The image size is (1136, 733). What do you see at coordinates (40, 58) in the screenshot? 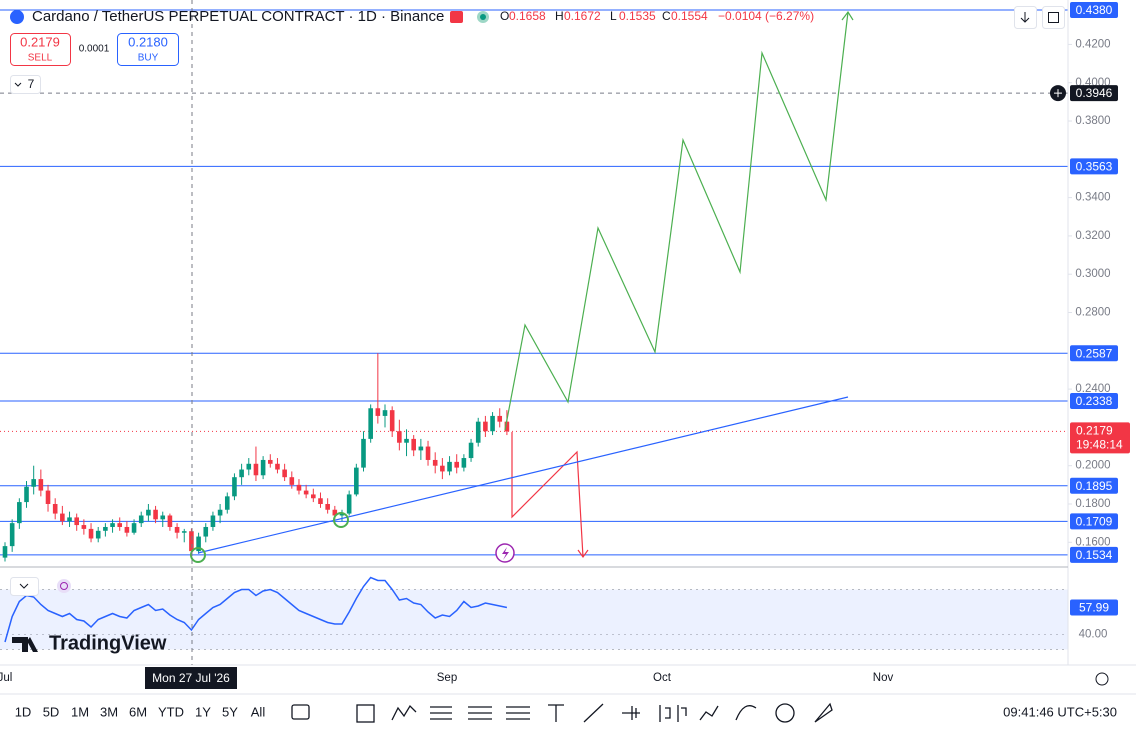
I see `sell-label: SELL` at bounding box center [40, 58].